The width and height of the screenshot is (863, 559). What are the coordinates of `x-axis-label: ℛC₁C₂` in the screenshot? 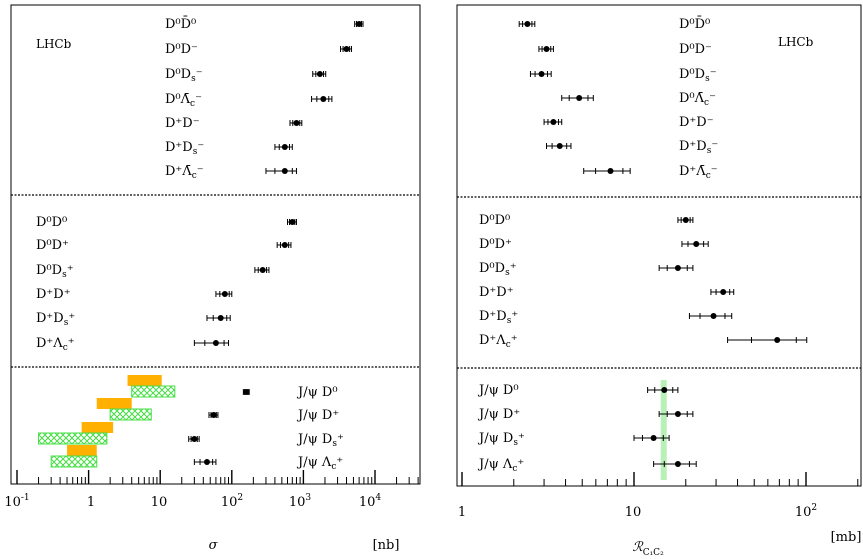 It's located at (648, 549).